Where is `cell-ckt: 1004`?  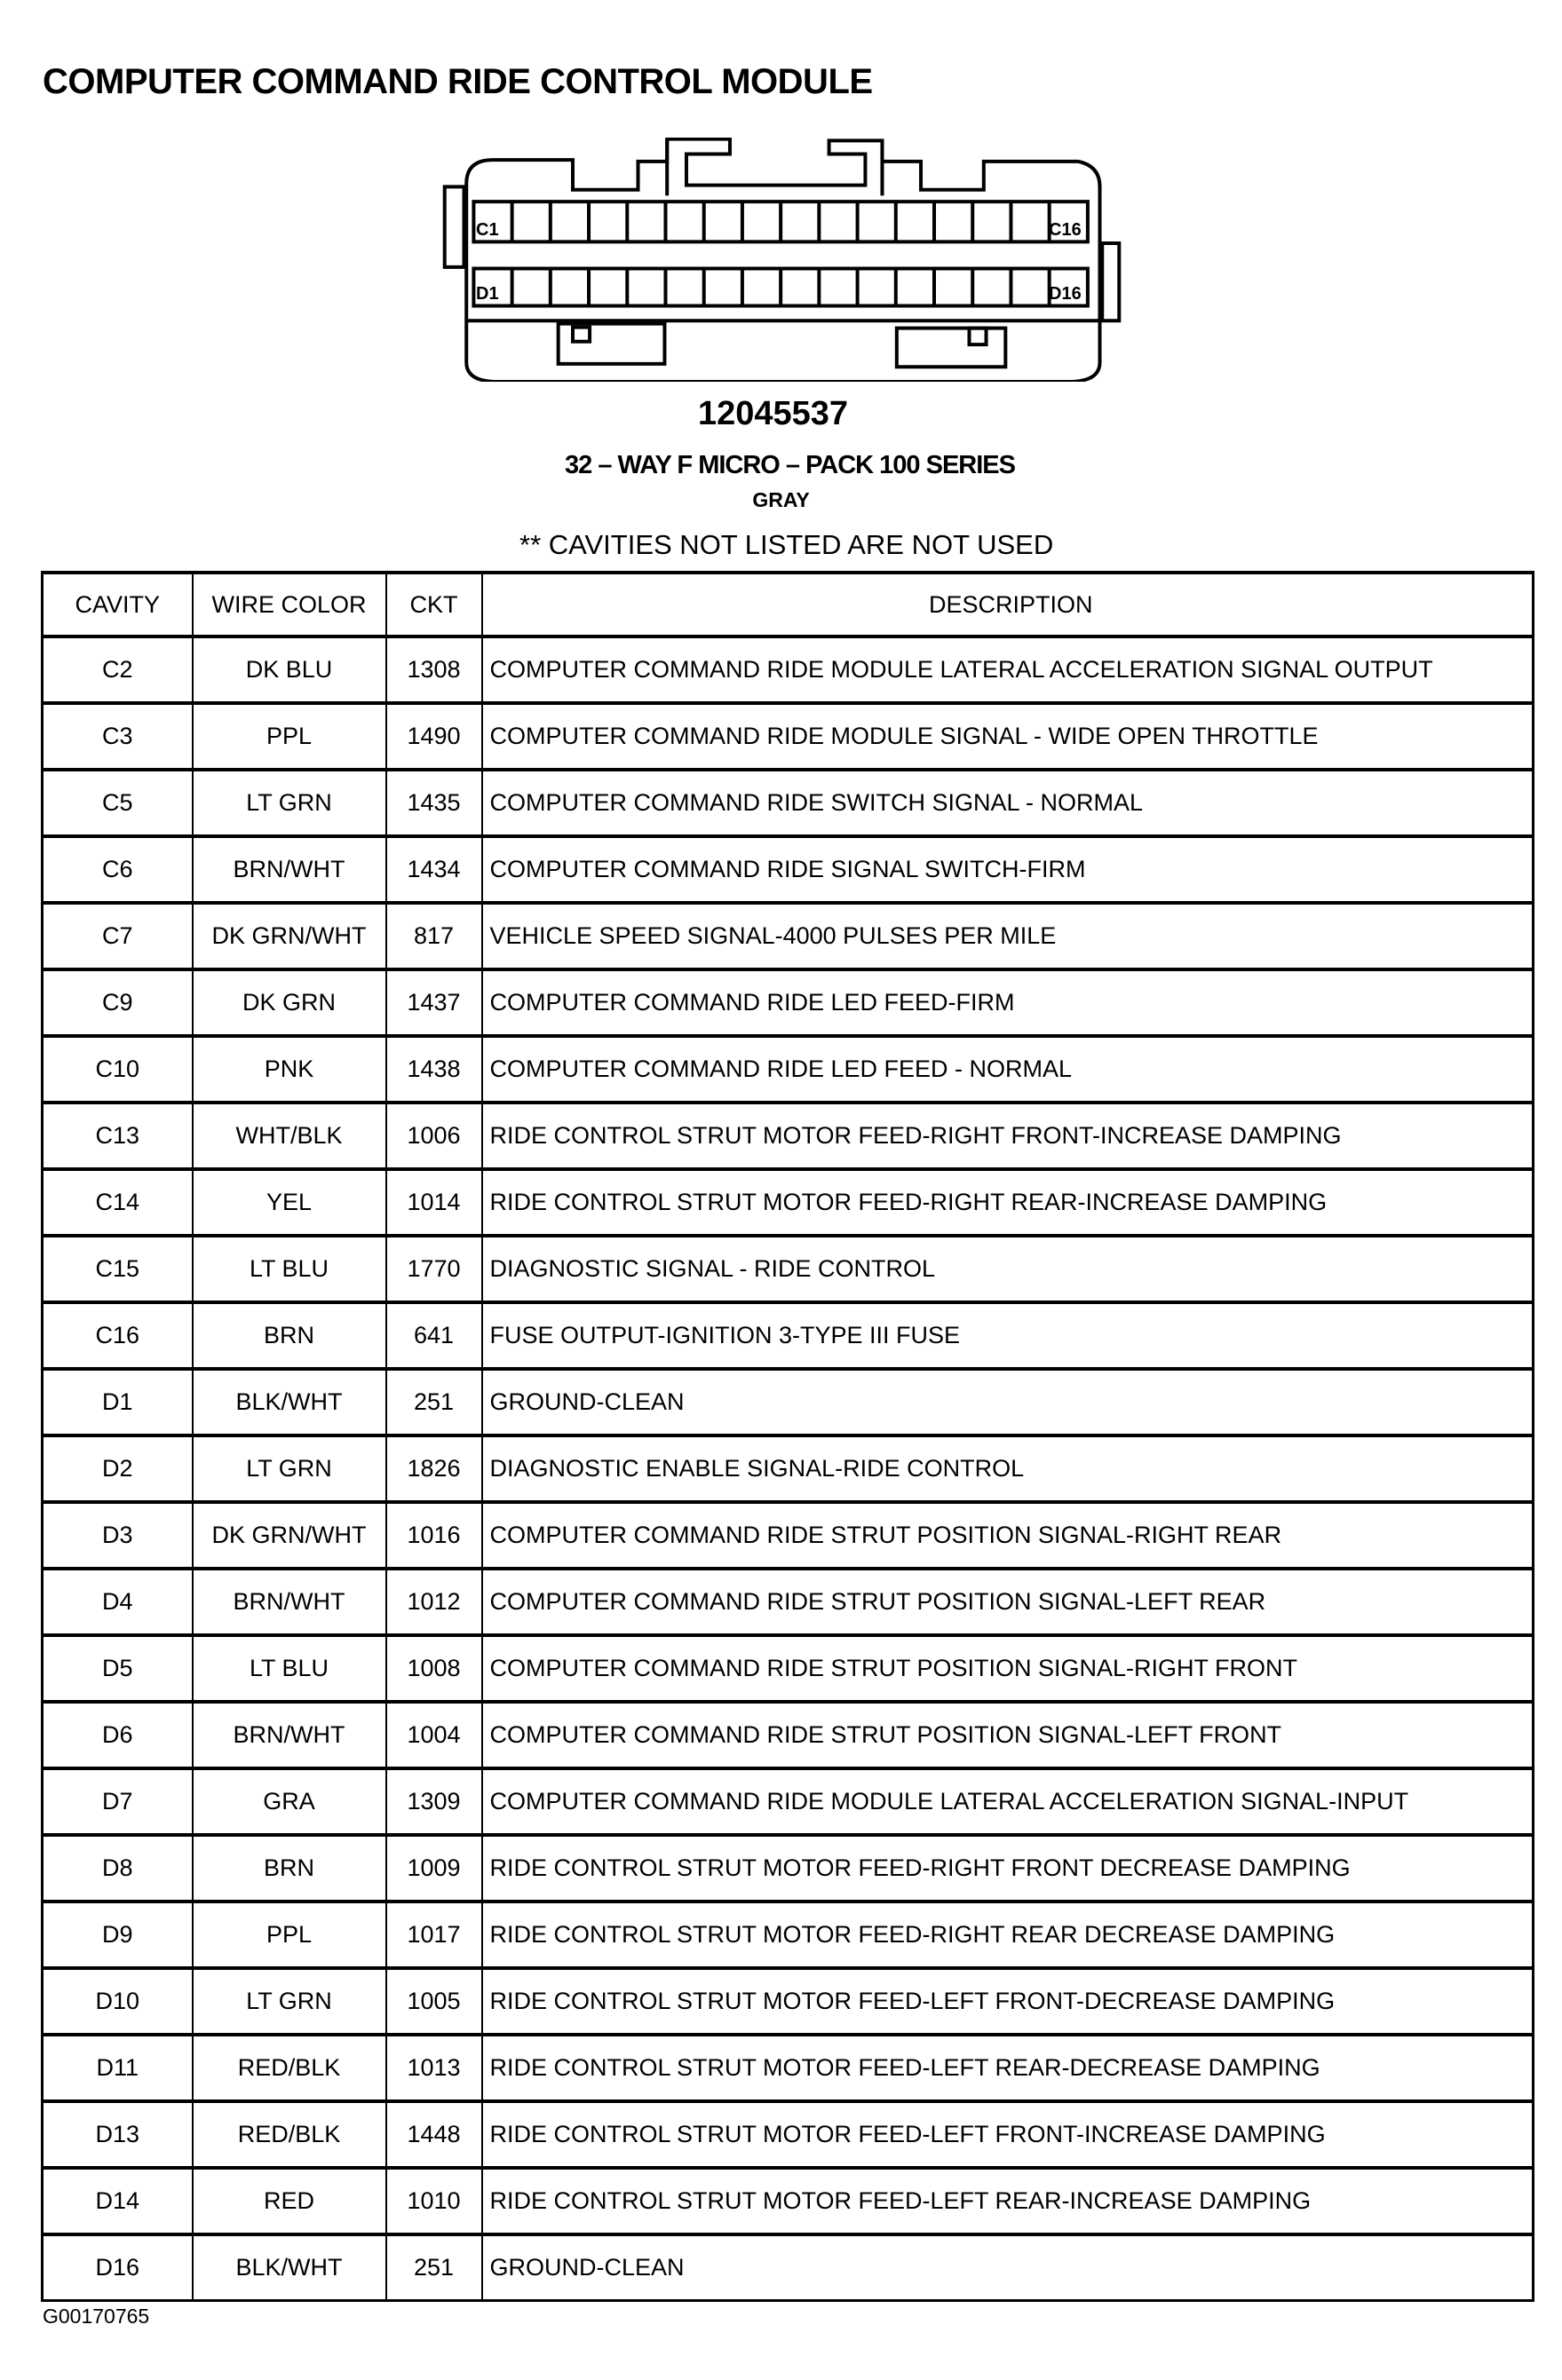 cell-ckt: 1004 is located at coordinates (434, 1734).